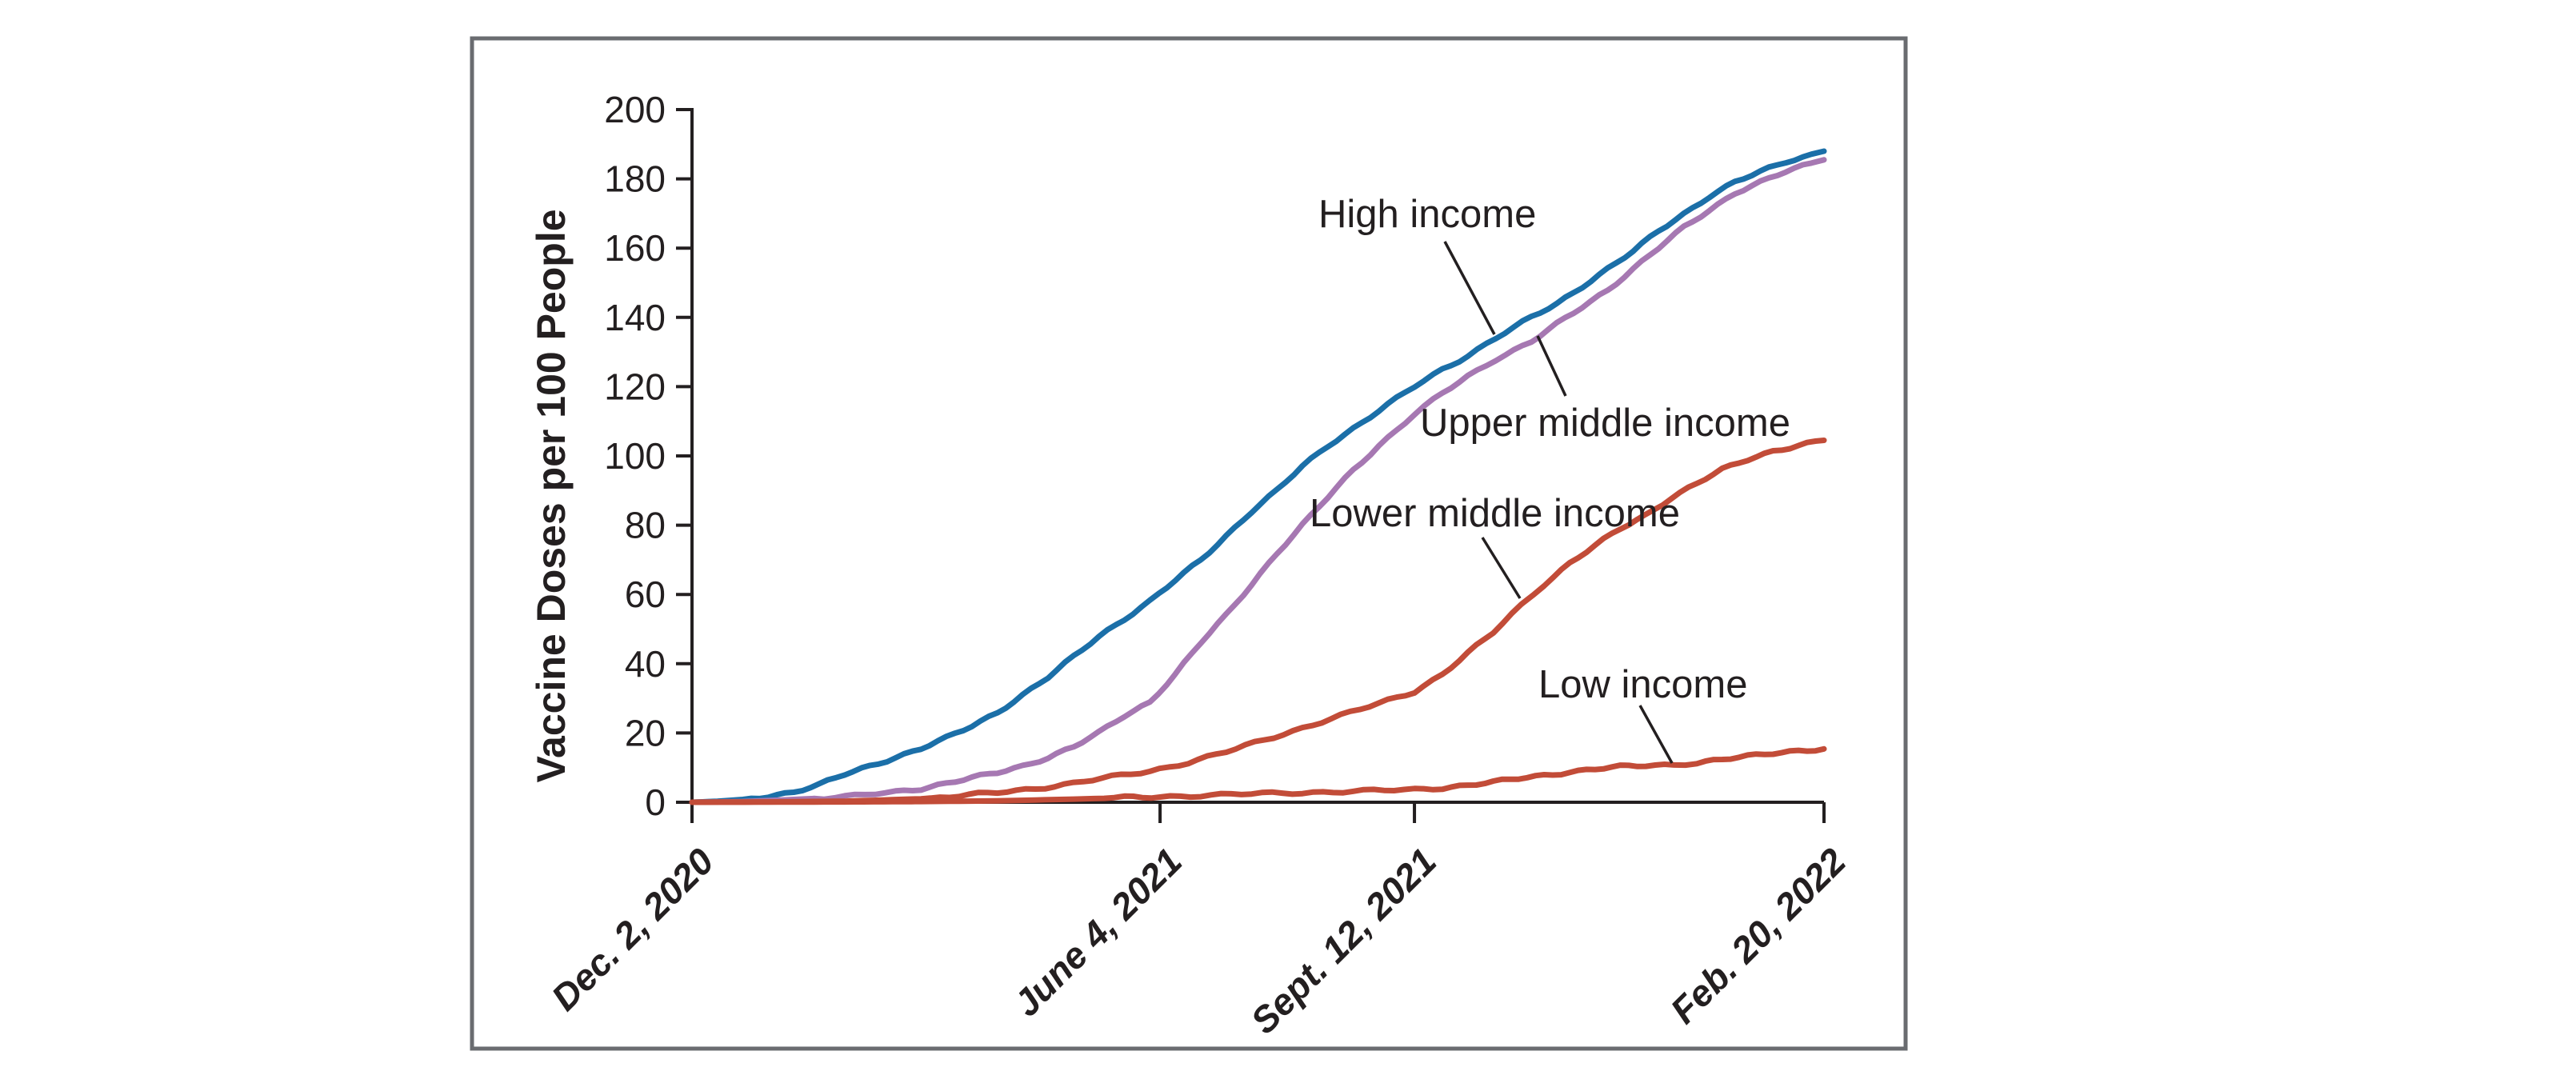 The height and width of the screenshot is (1091, 2576). What do you see at coordinates (1469, 288) in the screenshot?
I see `leader-line-high-income` at bounding box center [1469, 288].